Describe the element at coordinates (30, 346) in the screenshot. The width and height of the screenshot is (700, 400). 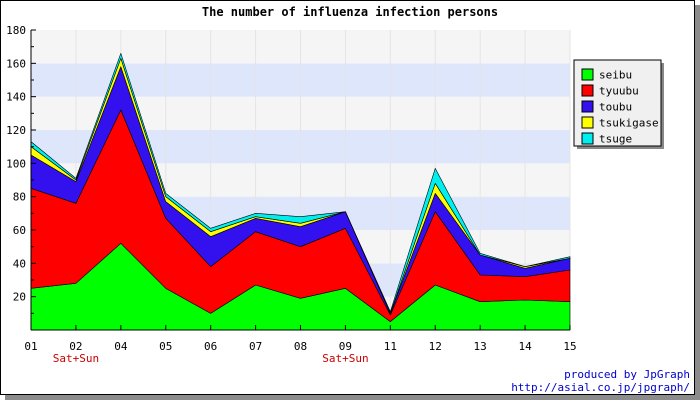
I see `x-tick-label: 01` at that location.